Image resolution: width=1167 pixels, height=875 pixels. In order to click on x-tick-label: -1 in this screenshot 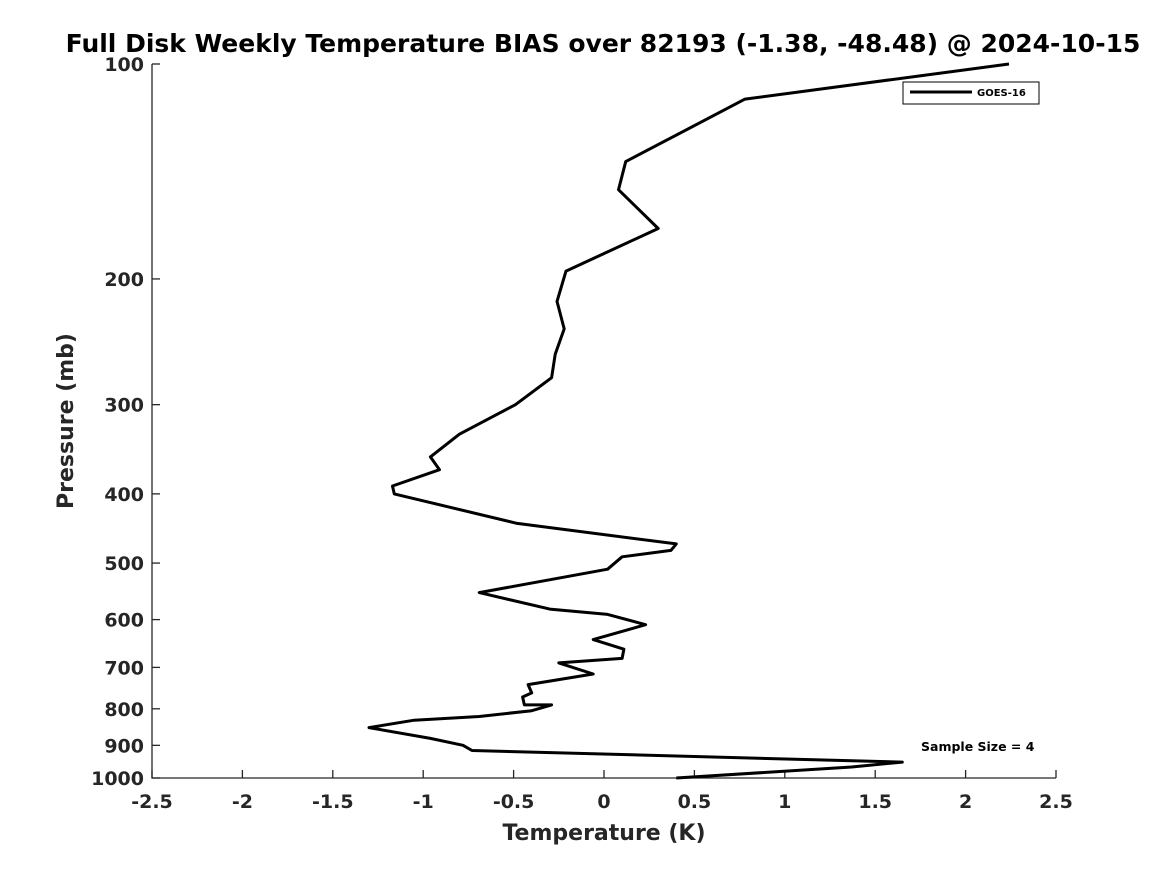, I will do `click(423, 802)`.